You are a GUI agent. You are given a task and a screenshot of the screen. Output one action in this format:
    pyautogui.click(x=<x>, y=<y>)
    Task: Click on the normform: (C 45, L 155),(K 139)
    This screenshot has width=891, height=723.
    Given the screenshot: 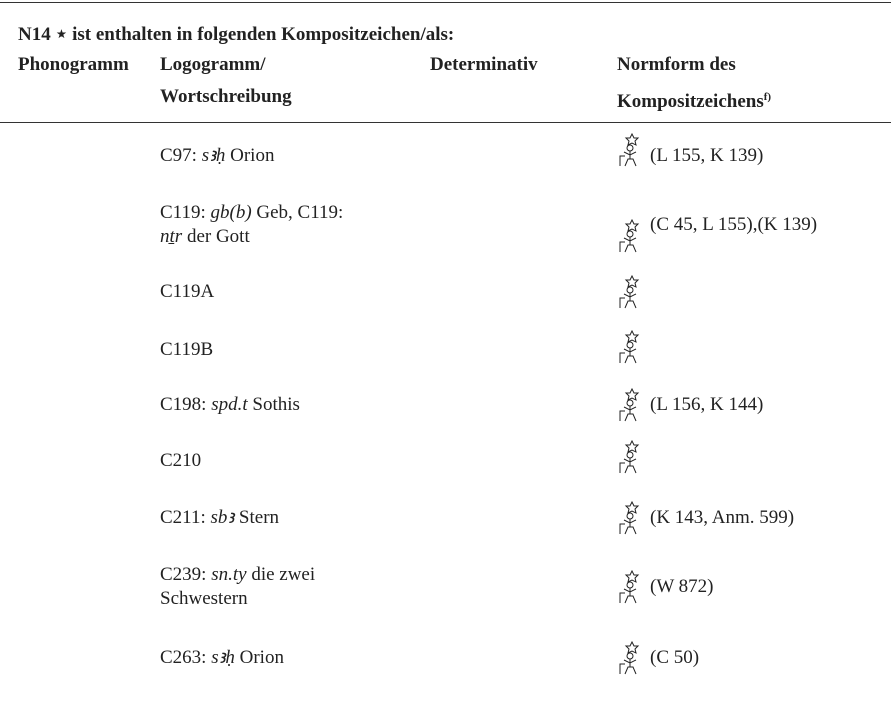 What is the action you would take?
    pyautogui.click(x=734, y=224)
    